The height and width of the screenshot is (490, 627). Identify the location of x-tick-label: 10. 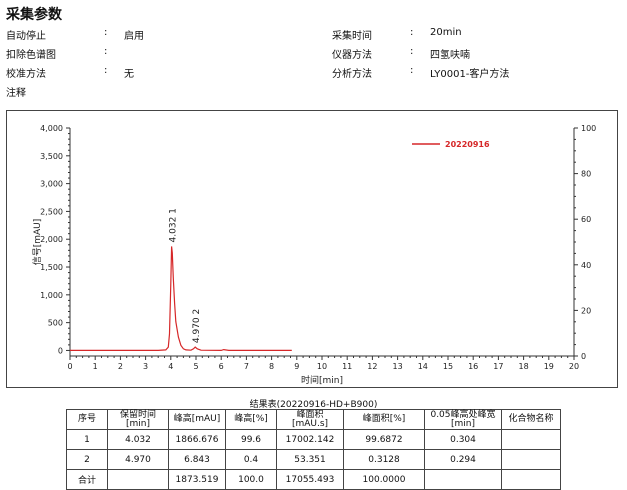
(322, 366).